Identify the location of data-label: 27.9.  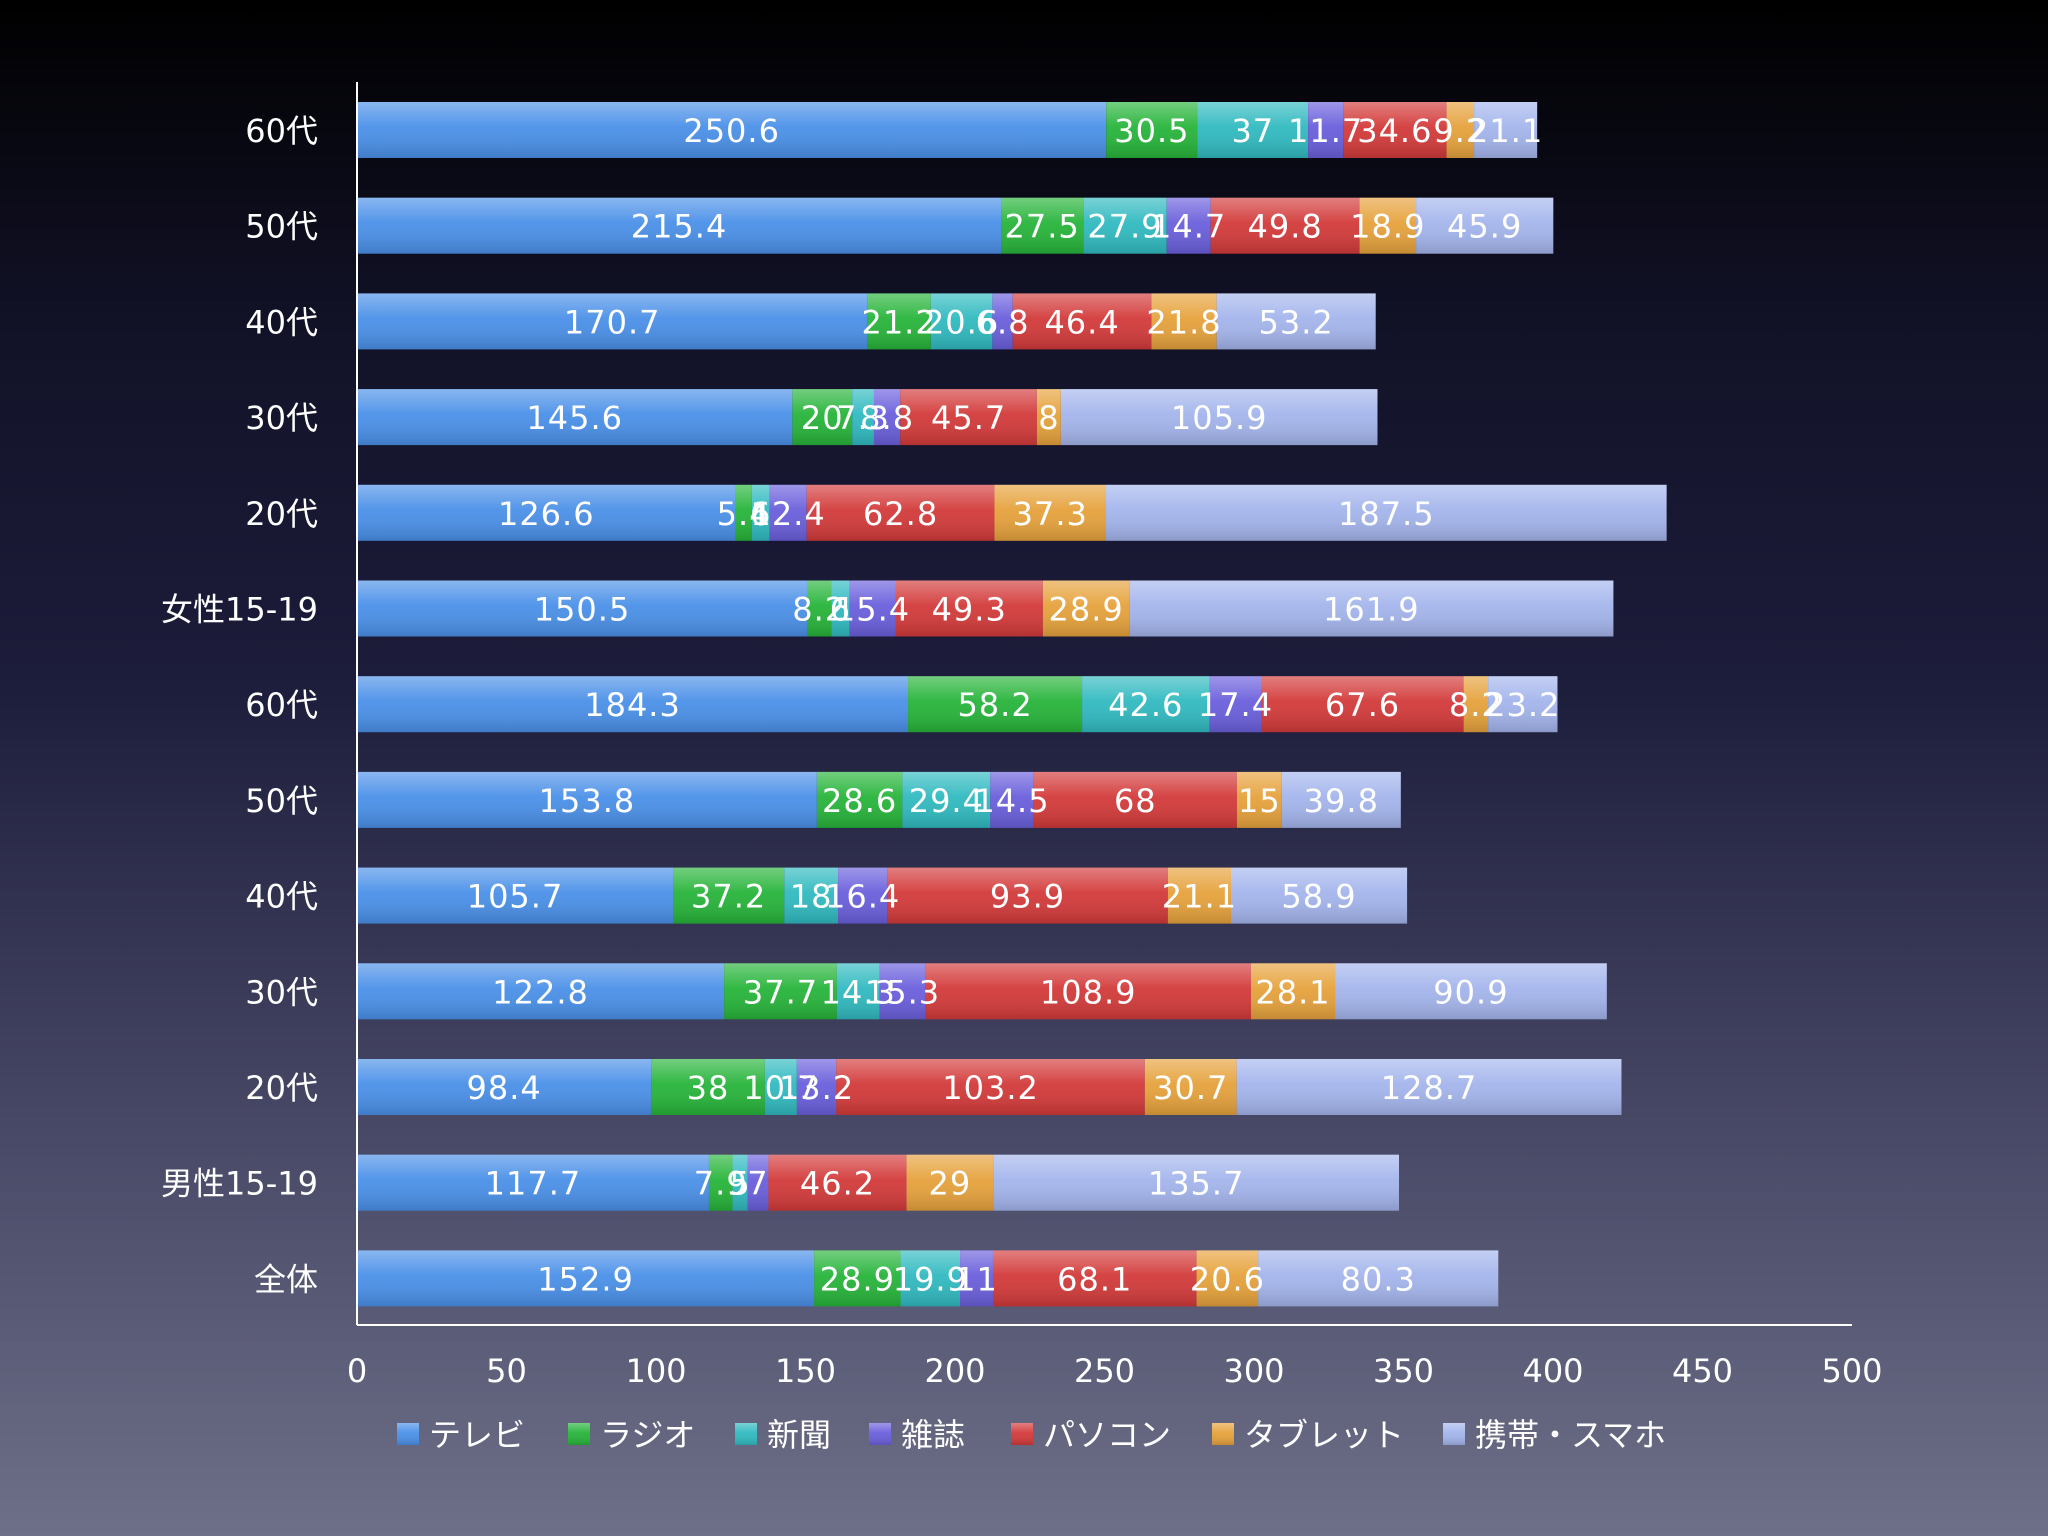
(1124, 227).